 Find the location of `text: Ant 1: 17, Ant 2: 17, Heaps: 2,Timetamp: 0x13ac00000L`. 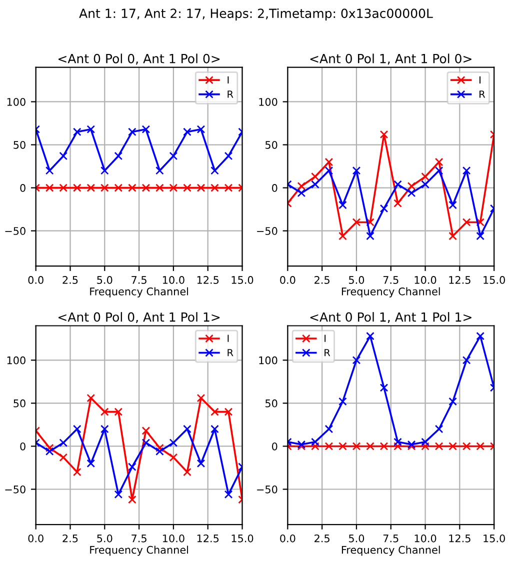

text: Ant 1: 17, Ant 2: 17, Heaps: 2,Timetamp: 0x13ac00000L is located at coordinates (256, 14).